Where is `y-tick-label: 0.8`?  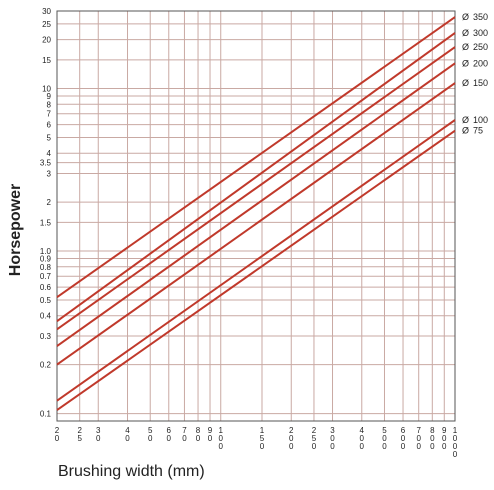 y-tick-label: 0.8 is located at coordinates (46, 267).